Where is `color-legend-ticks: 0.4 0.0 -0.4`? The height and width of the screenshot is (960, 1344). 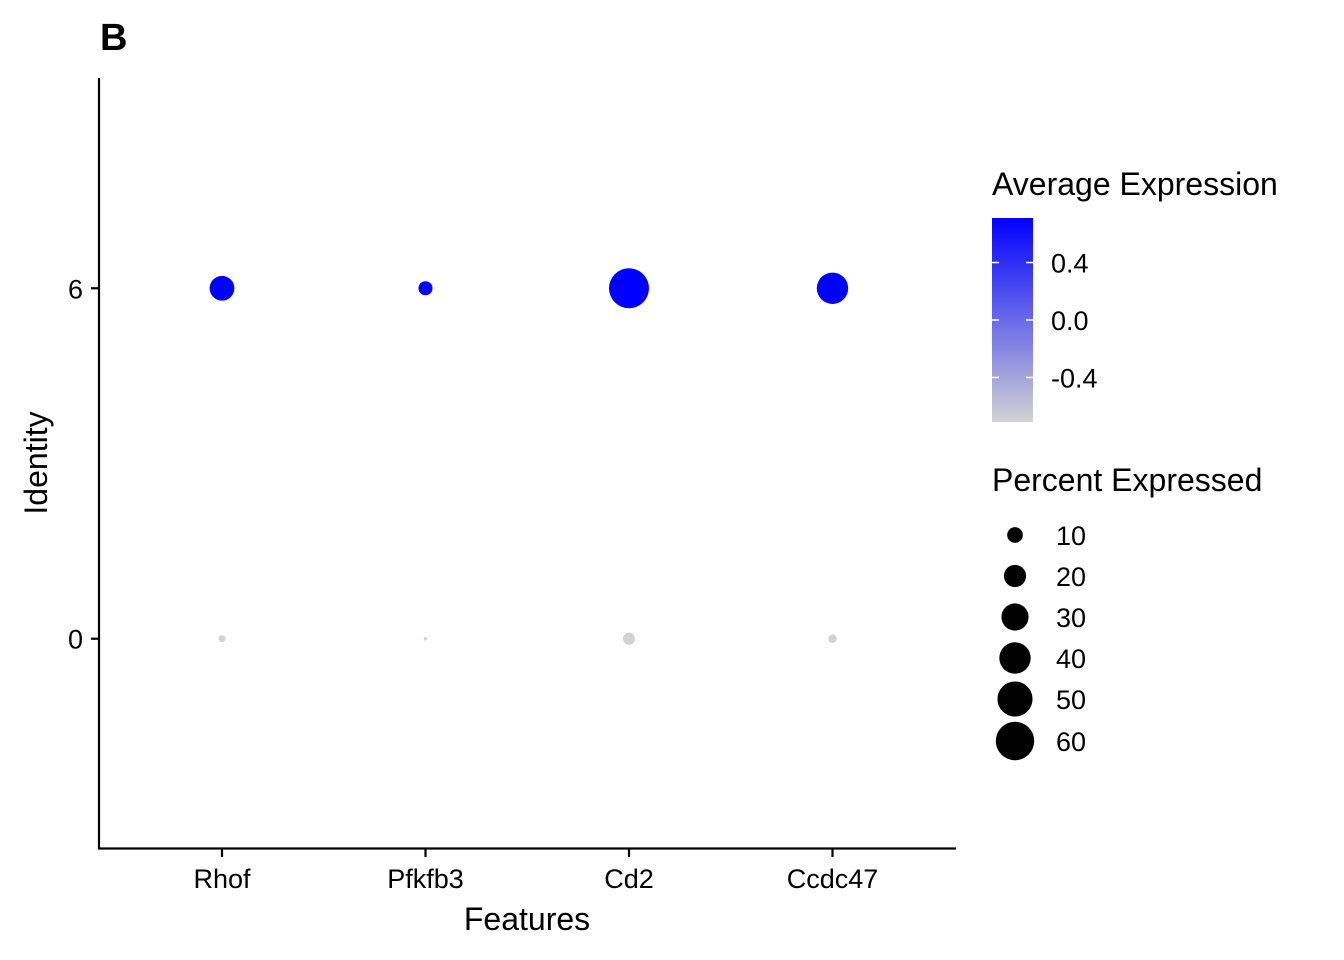 color-legend-ticks: 0.4 0.0 -0.4 is located at coordinates (1045, 321).